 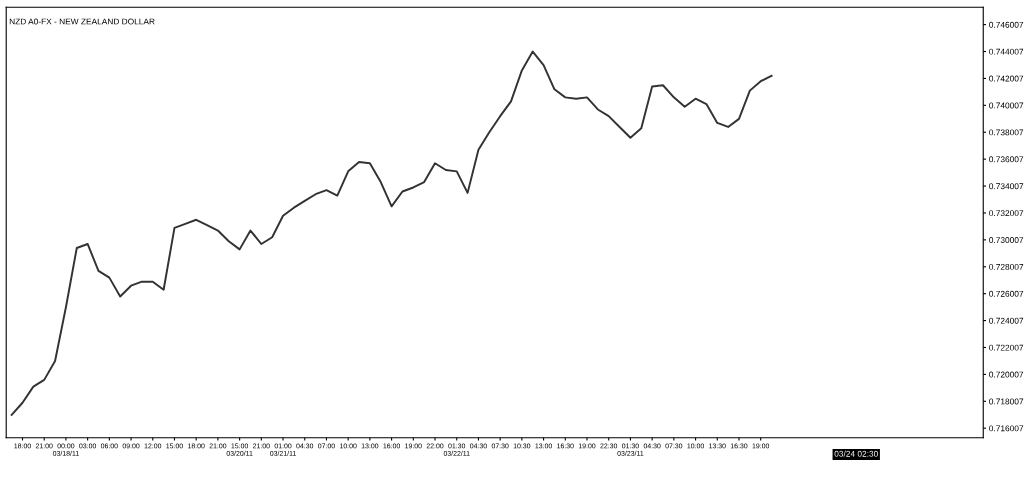 I want to click on y-tick-label: 0.724007, so click(x=1006, y=320).